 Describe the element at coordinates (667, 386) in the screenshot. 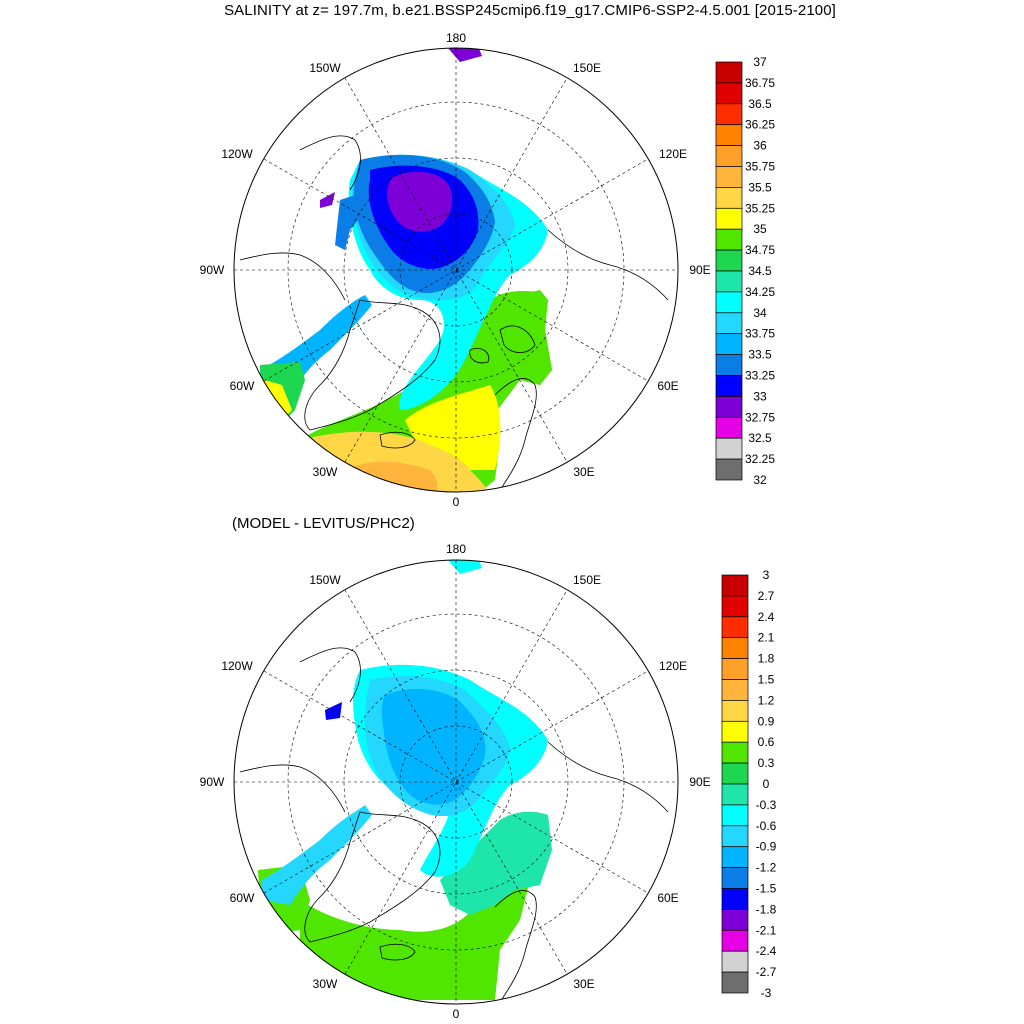

I see `lon-label-60e: 60E` at that location.